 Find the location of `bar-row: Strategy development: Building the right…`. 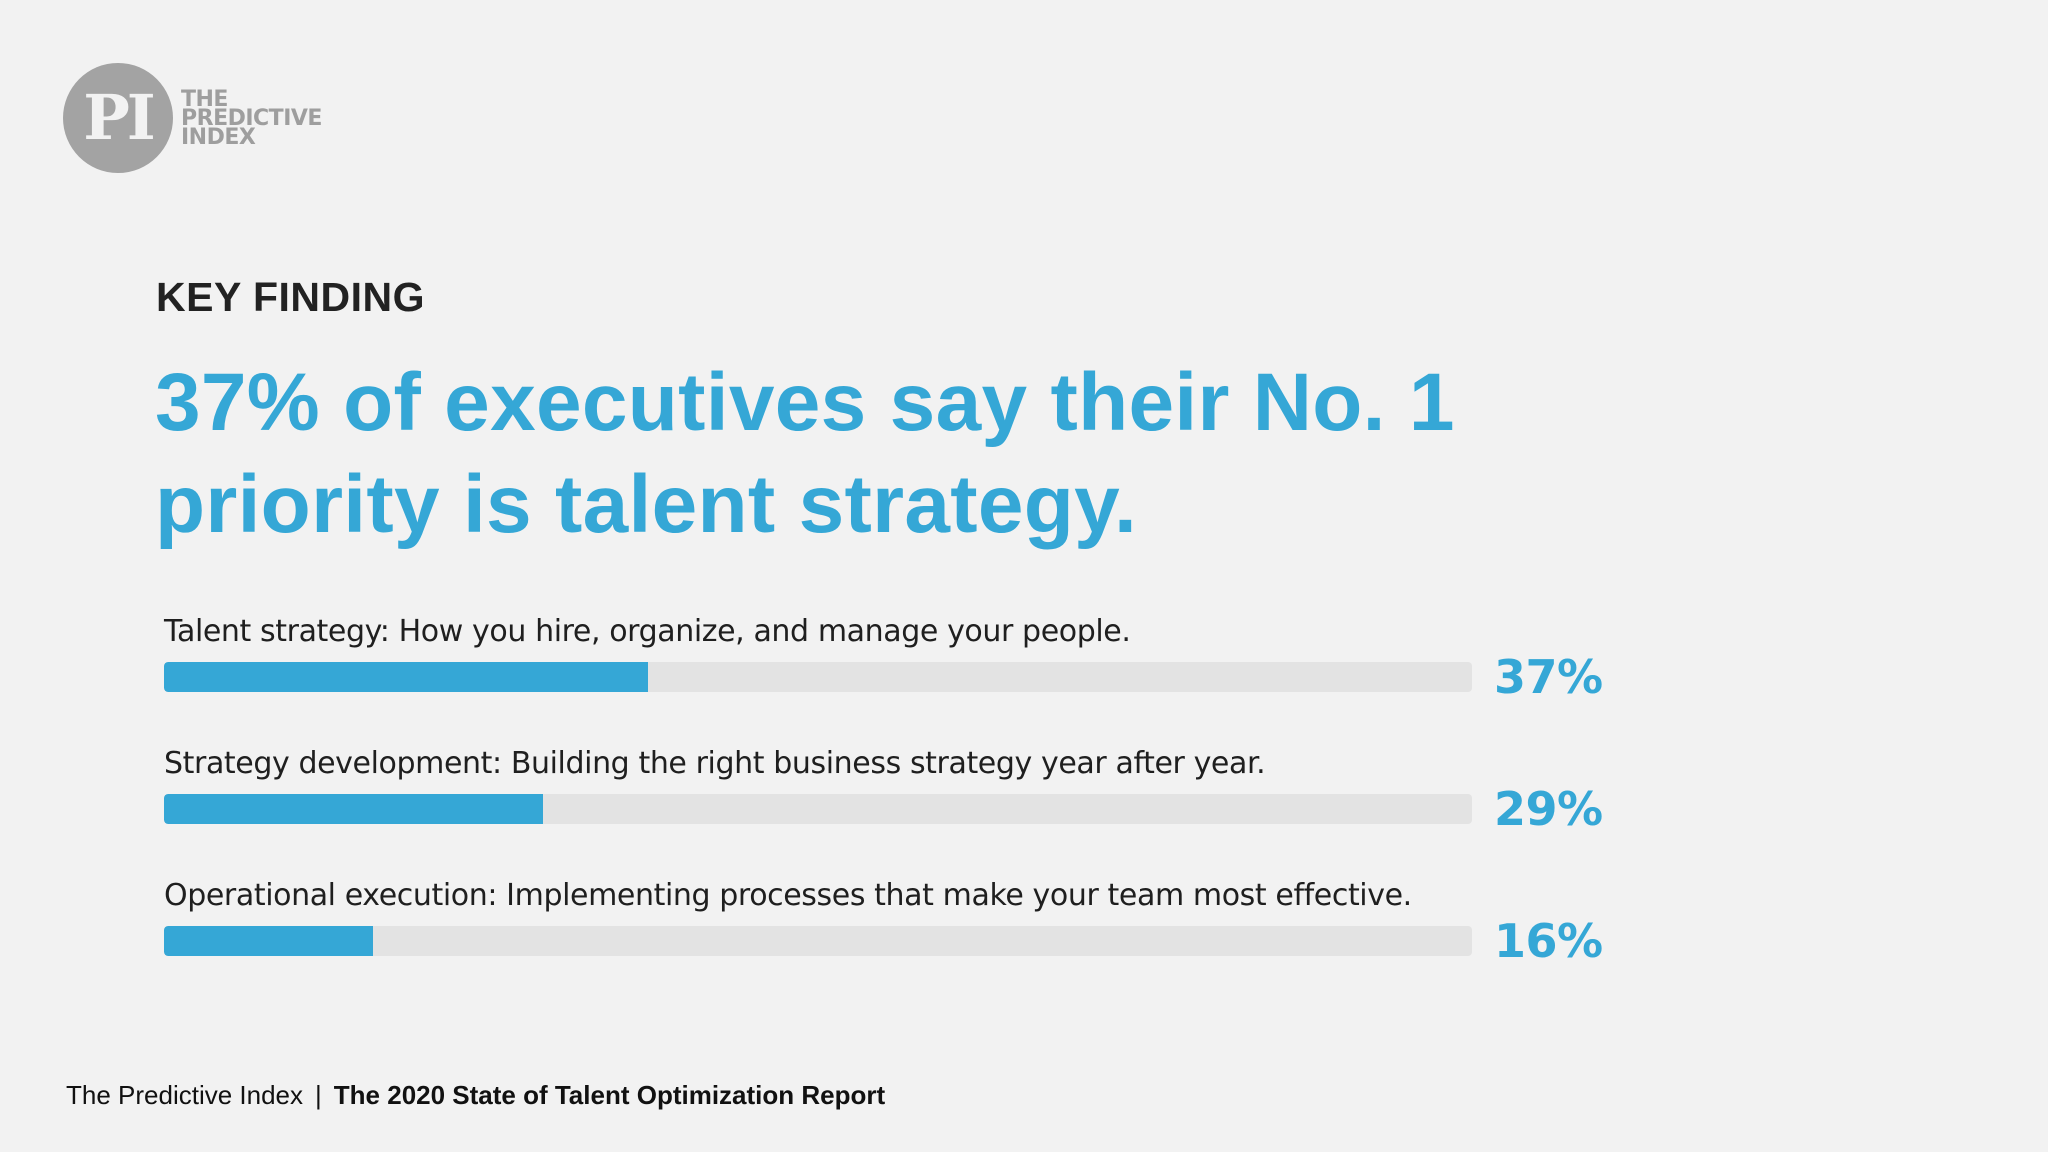

bar-row: Strategy development: Building the right… is located at coordinates (894, 787).